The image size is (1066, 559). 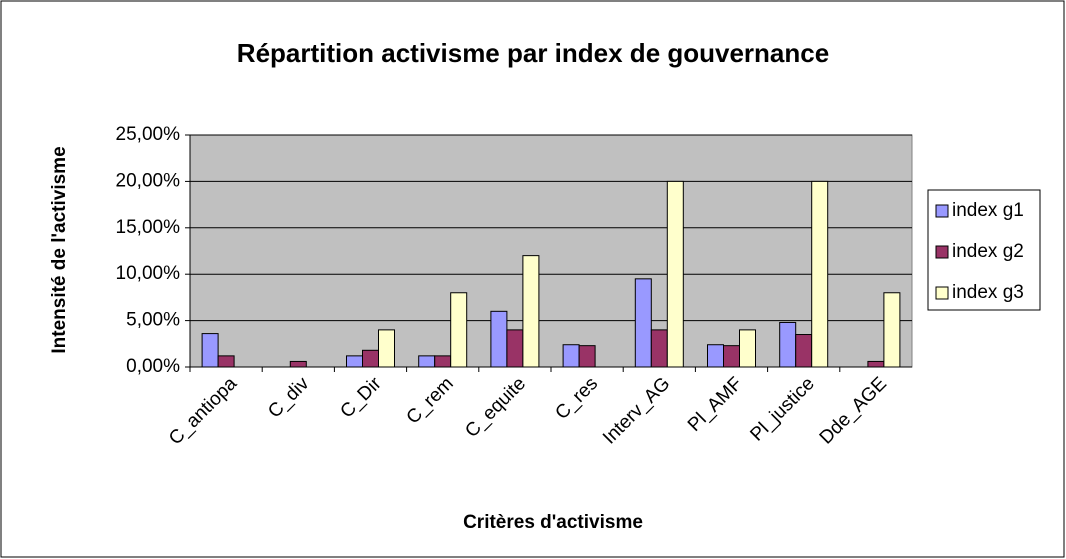 What do you see at coordinates (148, 227) in the screenshot?
I see `y-tick-label: 15,00%` at bounding box center [148, 227].